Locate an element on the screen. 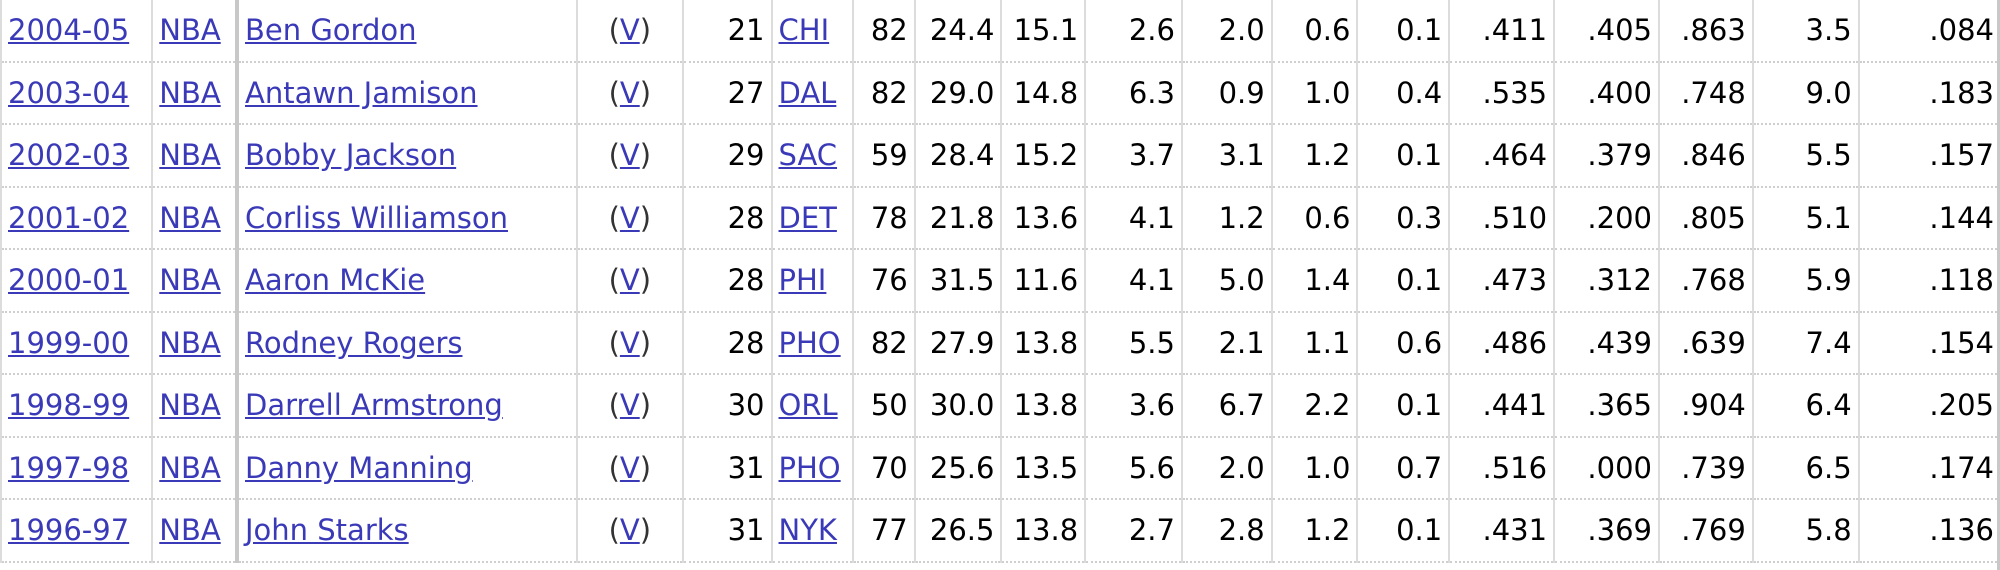 This screenshot has height=570, width=2000. player-cell: John Starks is located at coordinates (406, 530).